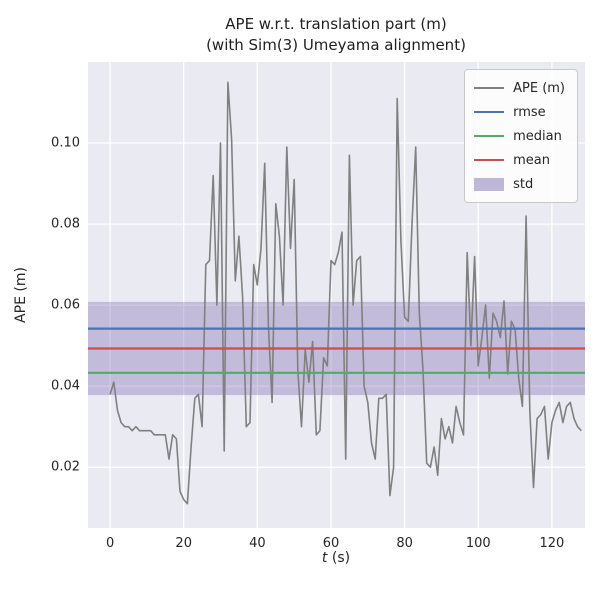 This screenshot has height=600, width=600. What do you see at coordinates (478, 543) in the screenshot?
I see `x-tick-label: 100` at bounding box center [478, 543].